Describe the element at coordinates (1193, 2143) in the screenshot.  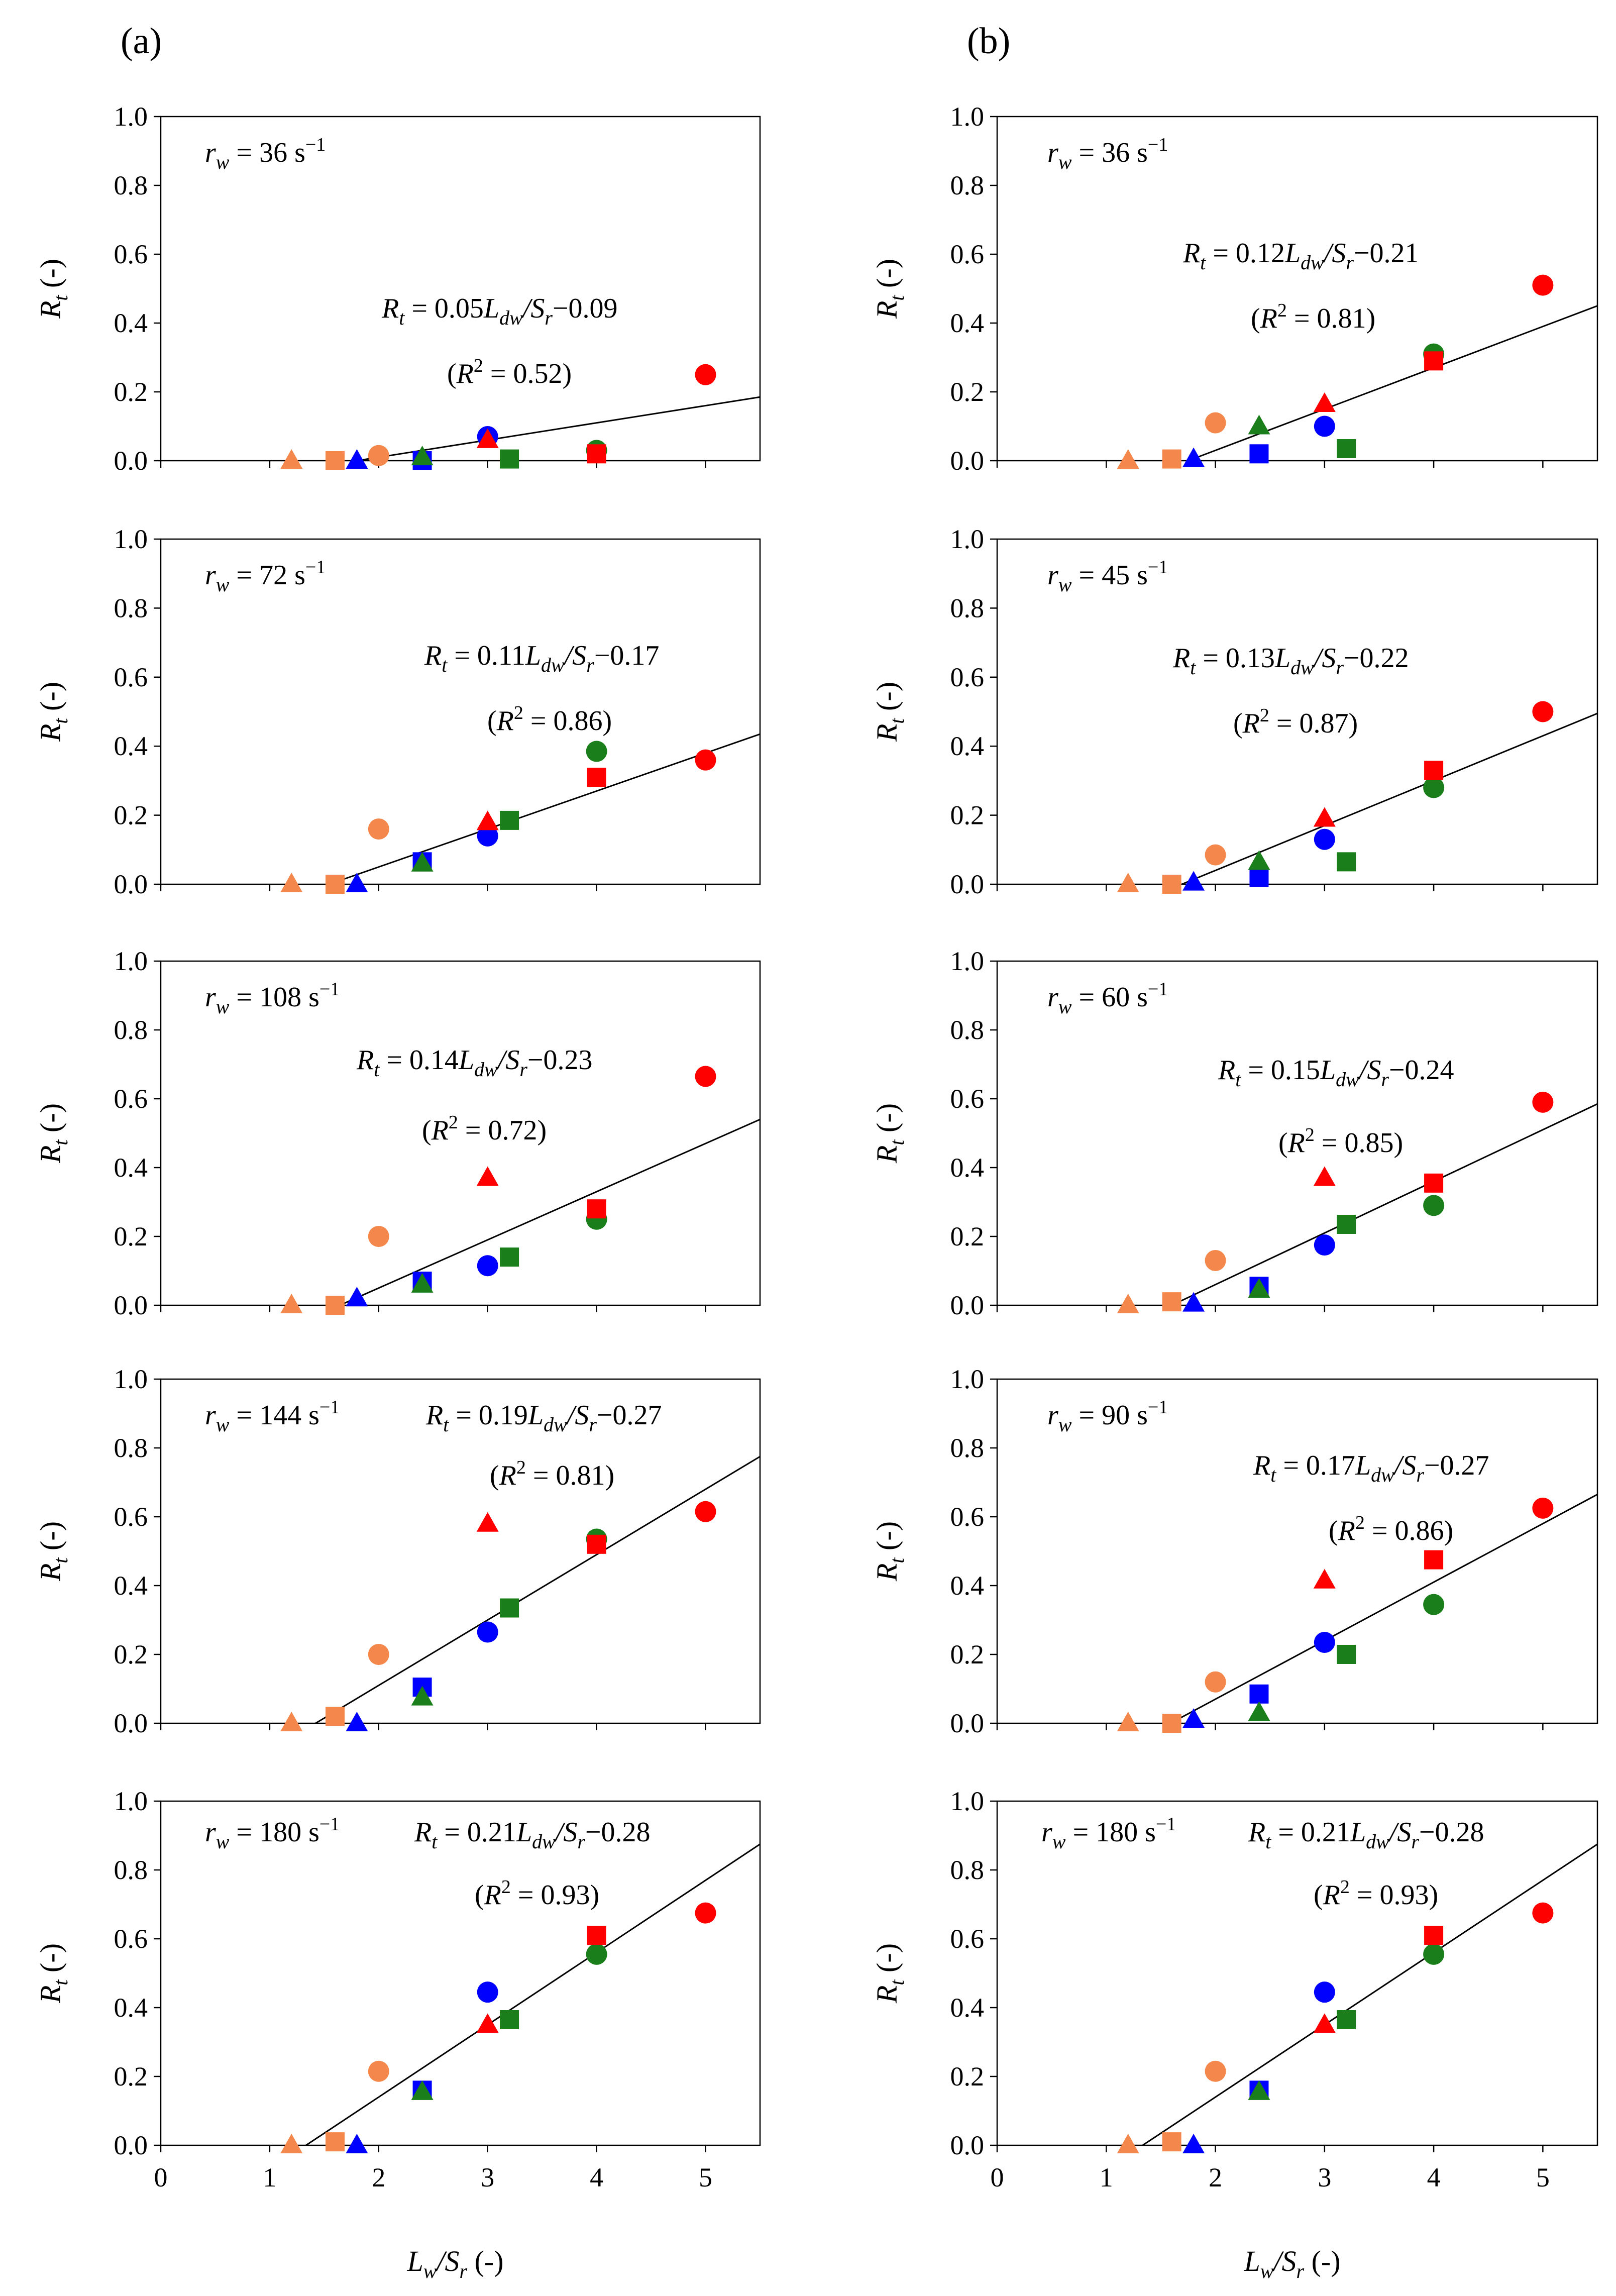
I see `point-blue-triangle-b5` at that location.